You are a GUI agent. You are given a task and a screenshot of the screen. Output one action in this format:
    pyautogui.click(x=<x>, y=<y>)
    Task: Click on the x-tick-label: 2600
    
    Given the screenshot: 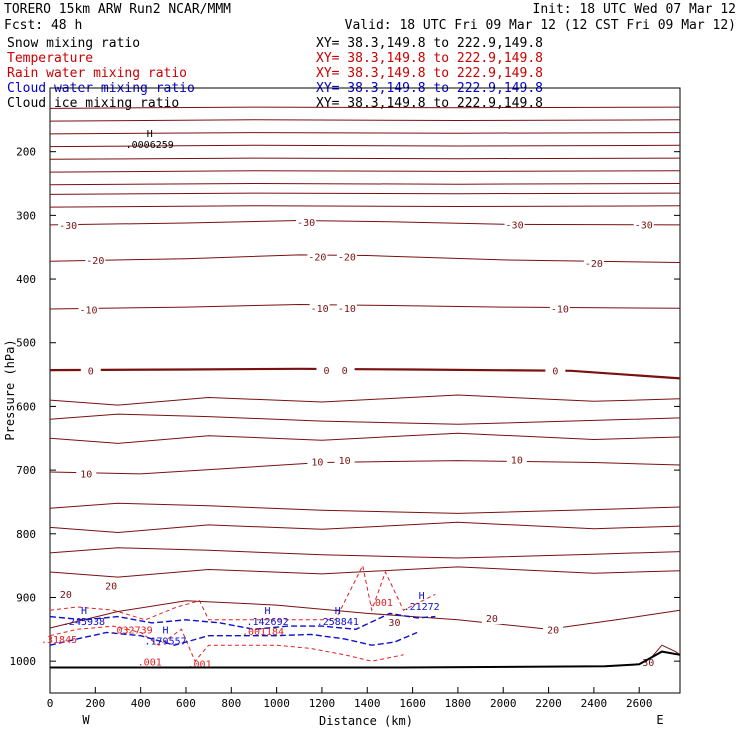 What is the action you would take?
    pyautogui.click(x=639, y=703)
    